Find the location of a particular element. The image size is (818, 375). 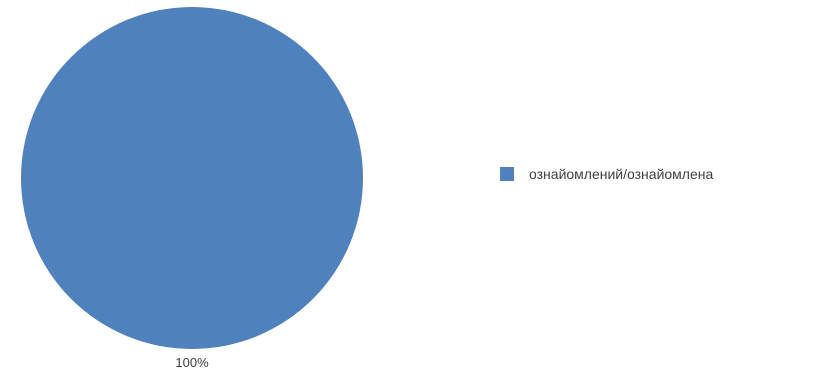

legend-swatch is located at coordinates (507, 174).